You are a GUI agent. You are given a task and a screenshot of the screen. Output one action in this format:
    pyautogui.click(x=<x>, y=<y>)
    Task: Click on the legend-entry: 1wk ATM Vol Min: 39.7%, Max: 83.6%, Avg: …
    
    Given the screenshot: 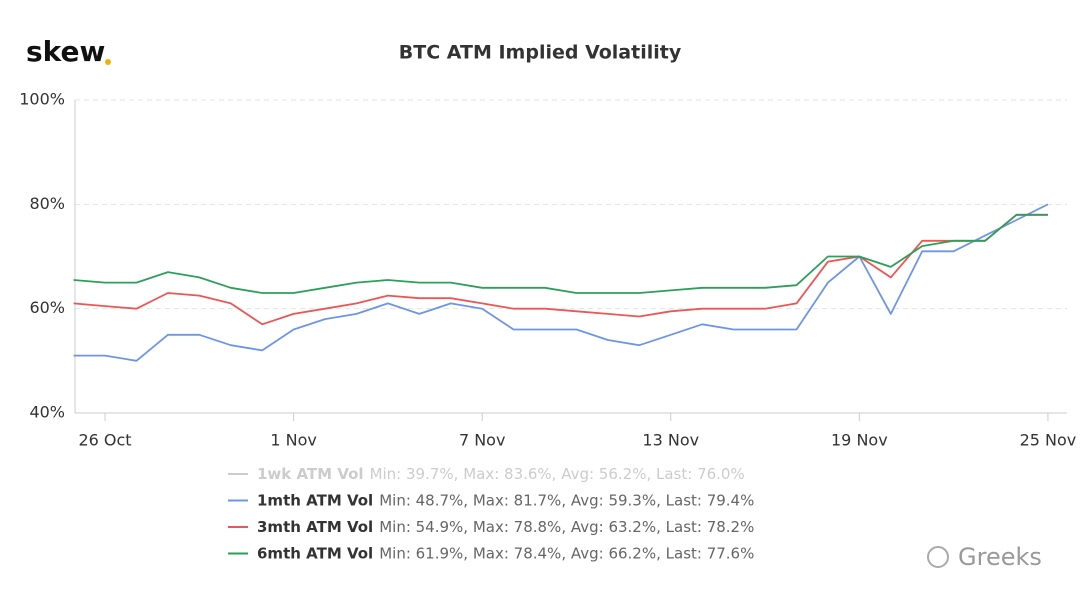 What is the action you would take?
    pyautogui.click(x=501, y=474)
    